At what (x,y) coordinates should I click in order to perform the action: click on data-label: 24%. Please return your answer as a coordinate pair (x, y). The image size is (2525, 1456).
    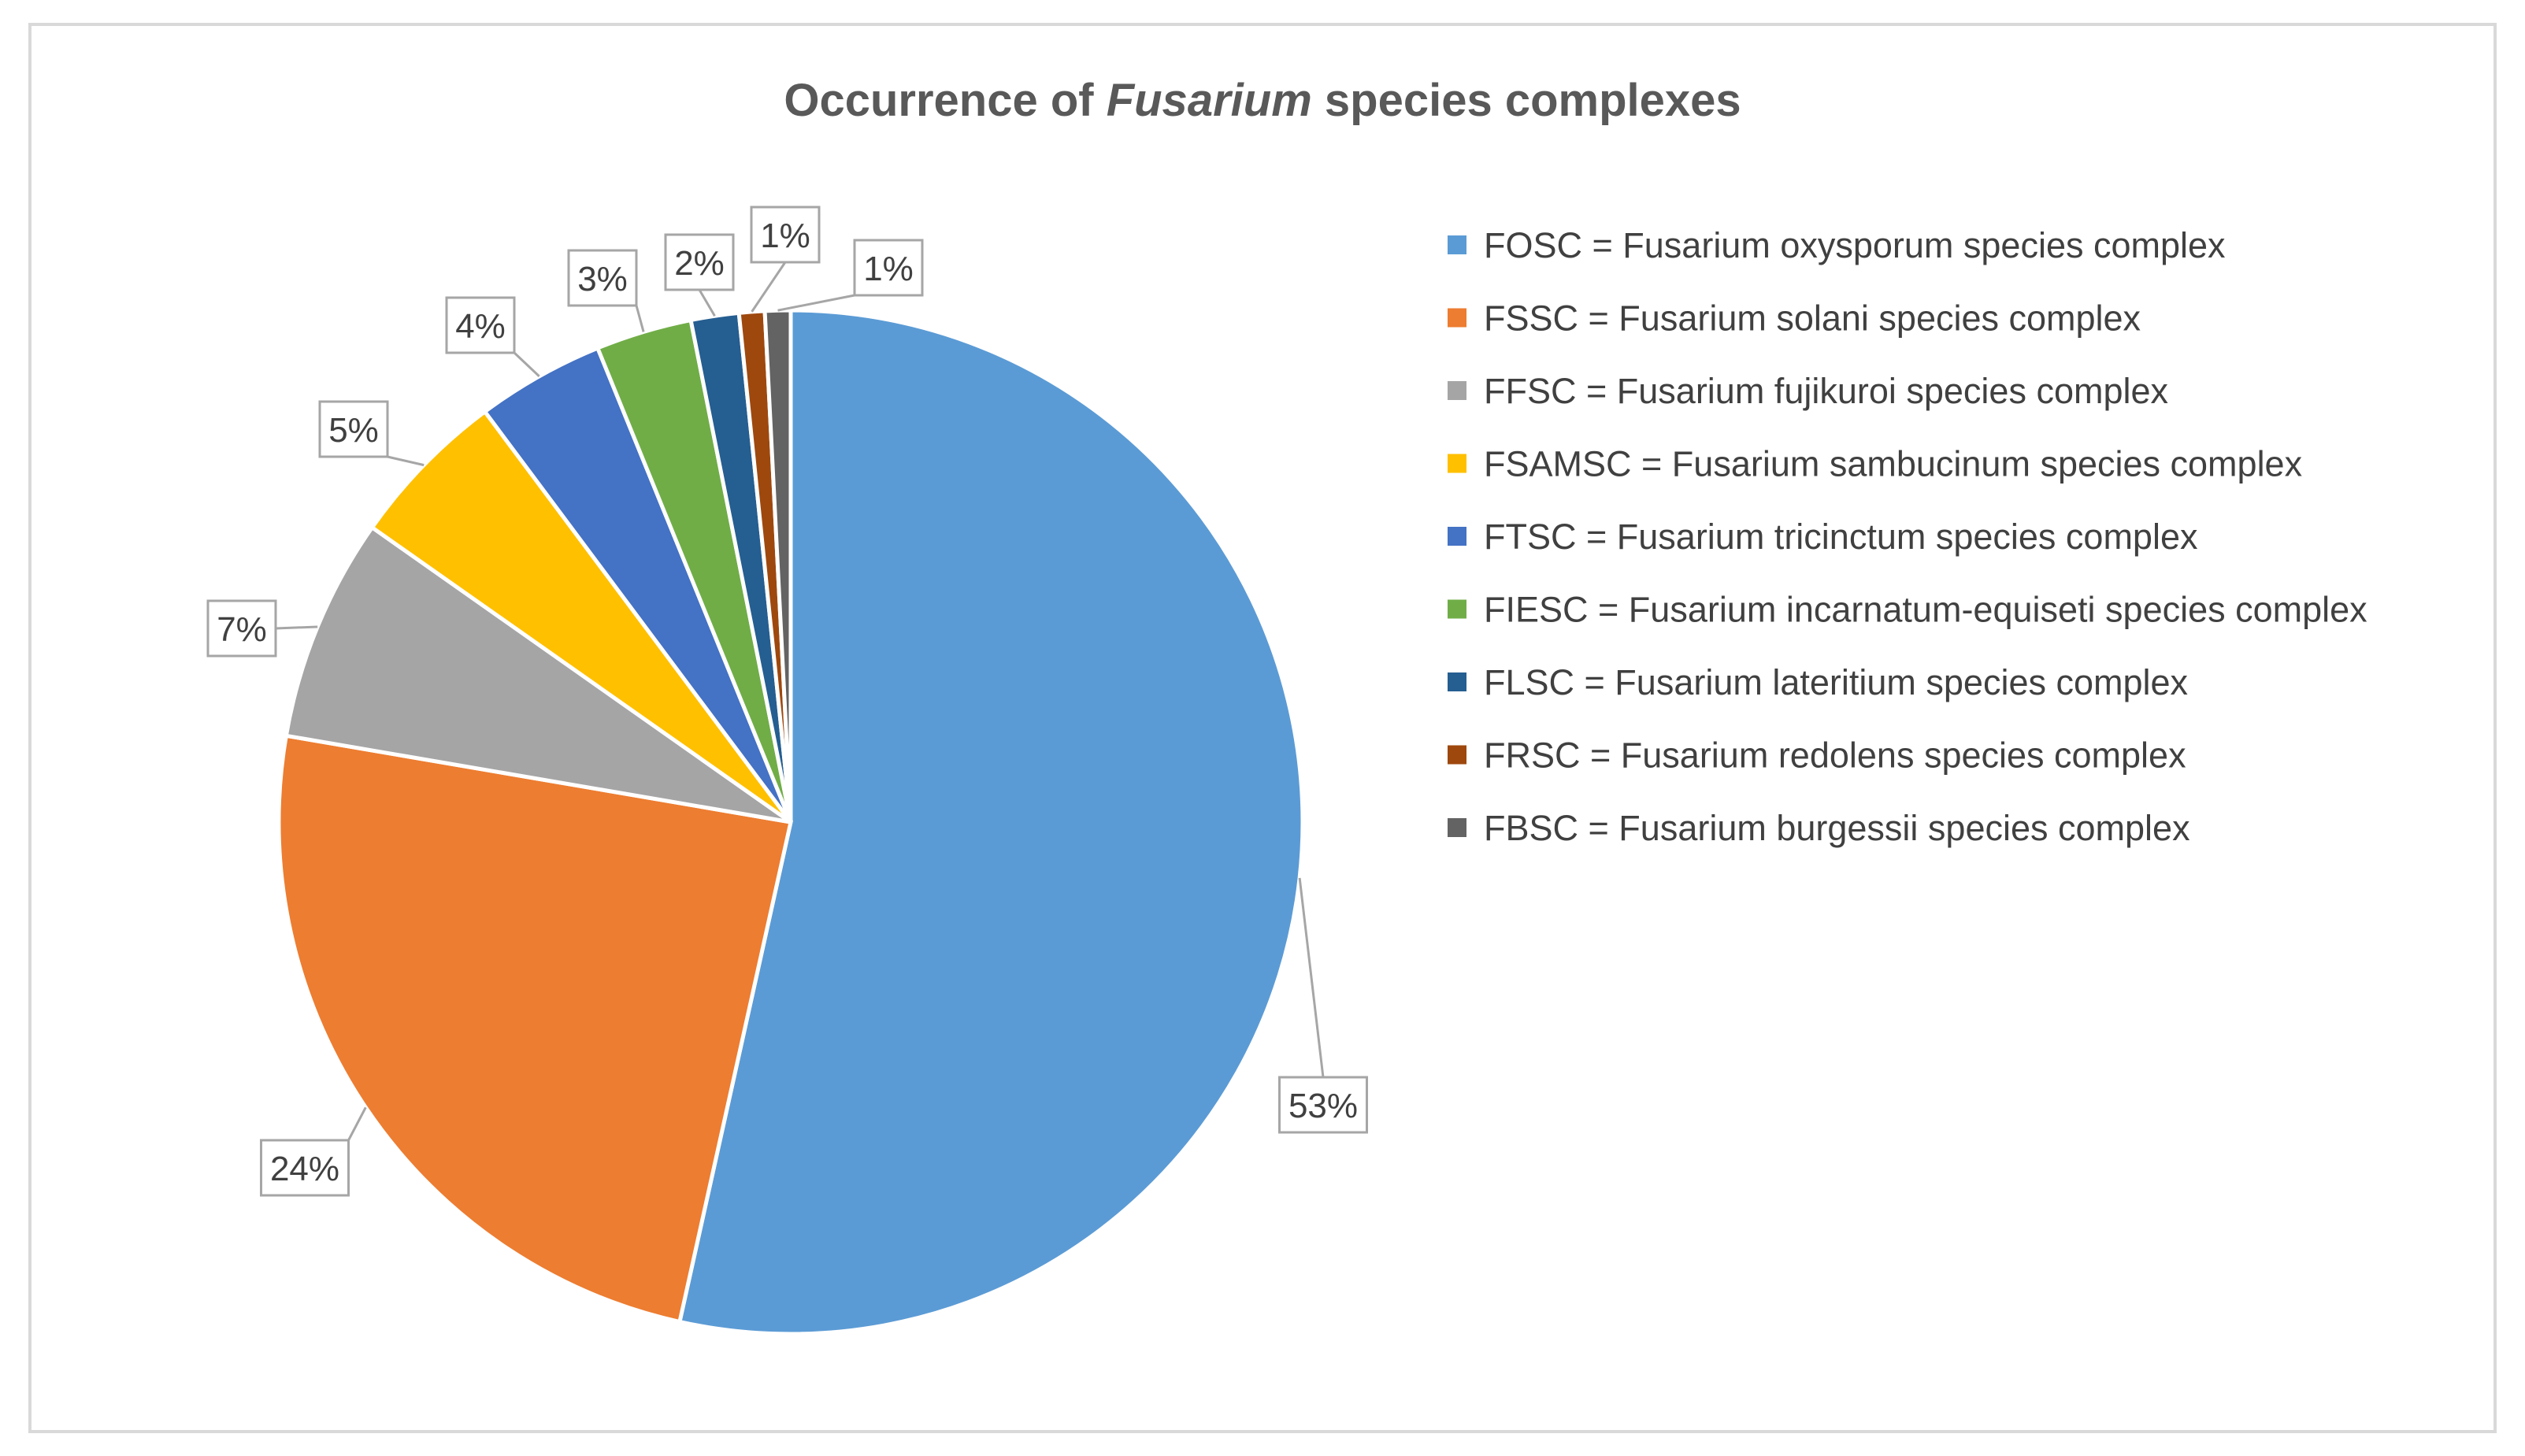
    Looking at the image, I should click on (304, 1169).